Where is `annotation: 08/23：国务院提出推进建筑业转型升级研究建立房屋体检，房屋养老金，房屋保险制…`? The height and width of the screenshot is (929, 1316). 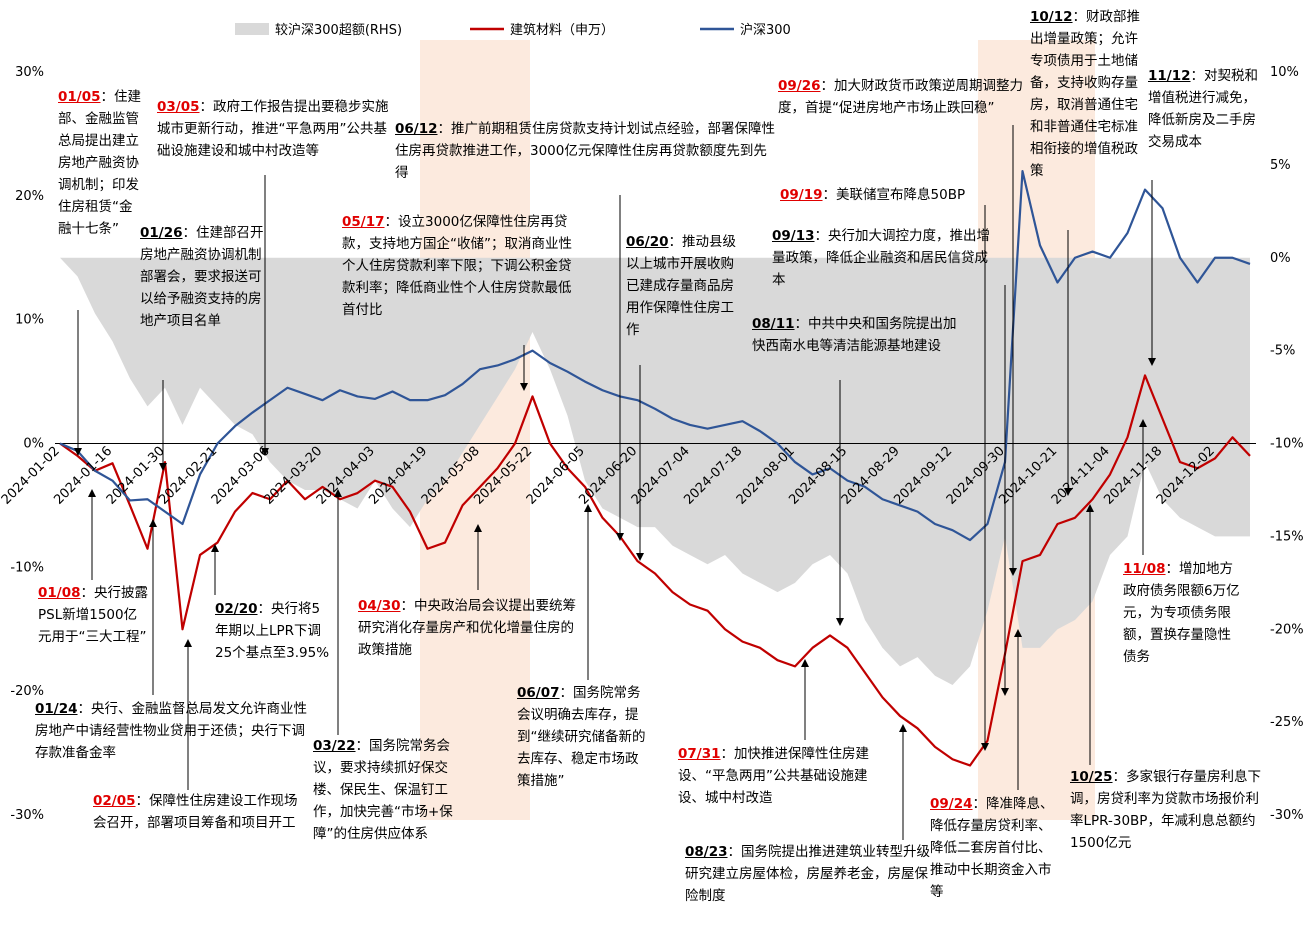 annotation: 08/23：国务院提出推进建筑业转型升级研究建立房屋体检，房屋养老金，房屋保险制… is located at coordinates (809, 874).